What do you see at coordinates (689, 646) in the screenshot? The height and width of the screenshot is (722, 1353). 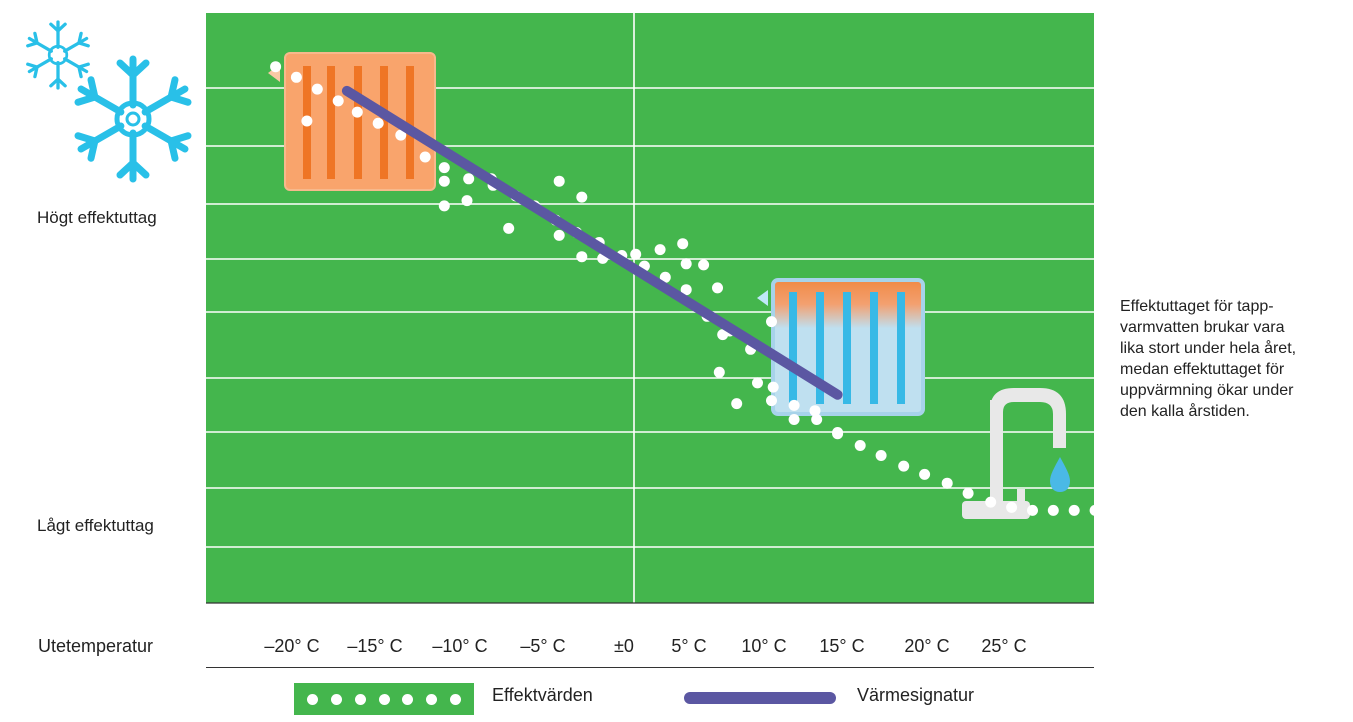 I see `x-tick-label: 5° C` at bounding box center [689, 646].